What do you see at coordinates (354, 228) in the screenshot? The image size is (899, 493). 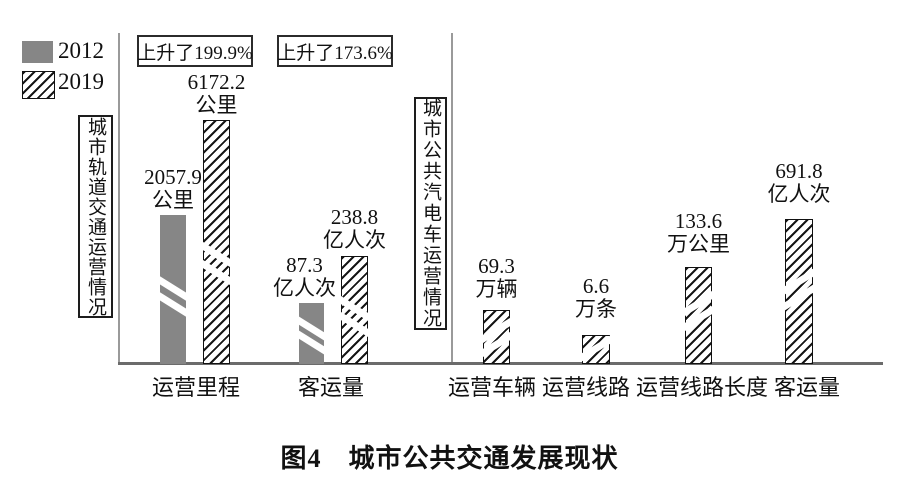 I see `bar-value-label: 238.8 亿人次` at bounding box center [354, 228].